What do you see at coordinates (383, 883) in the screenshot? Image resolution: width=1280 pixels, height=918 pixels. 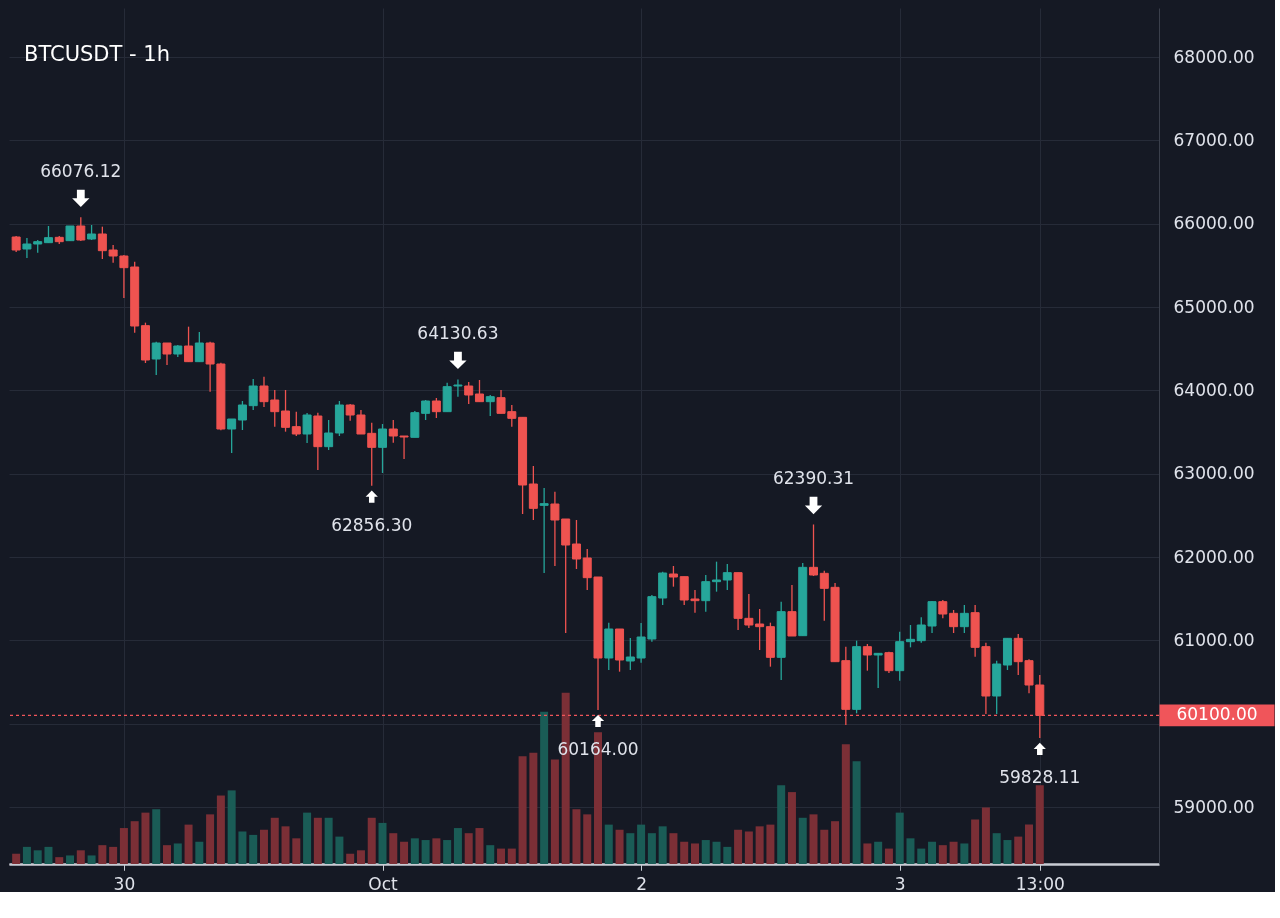 I see `x-tick-label: Oct` at bounding box center [383, 883].